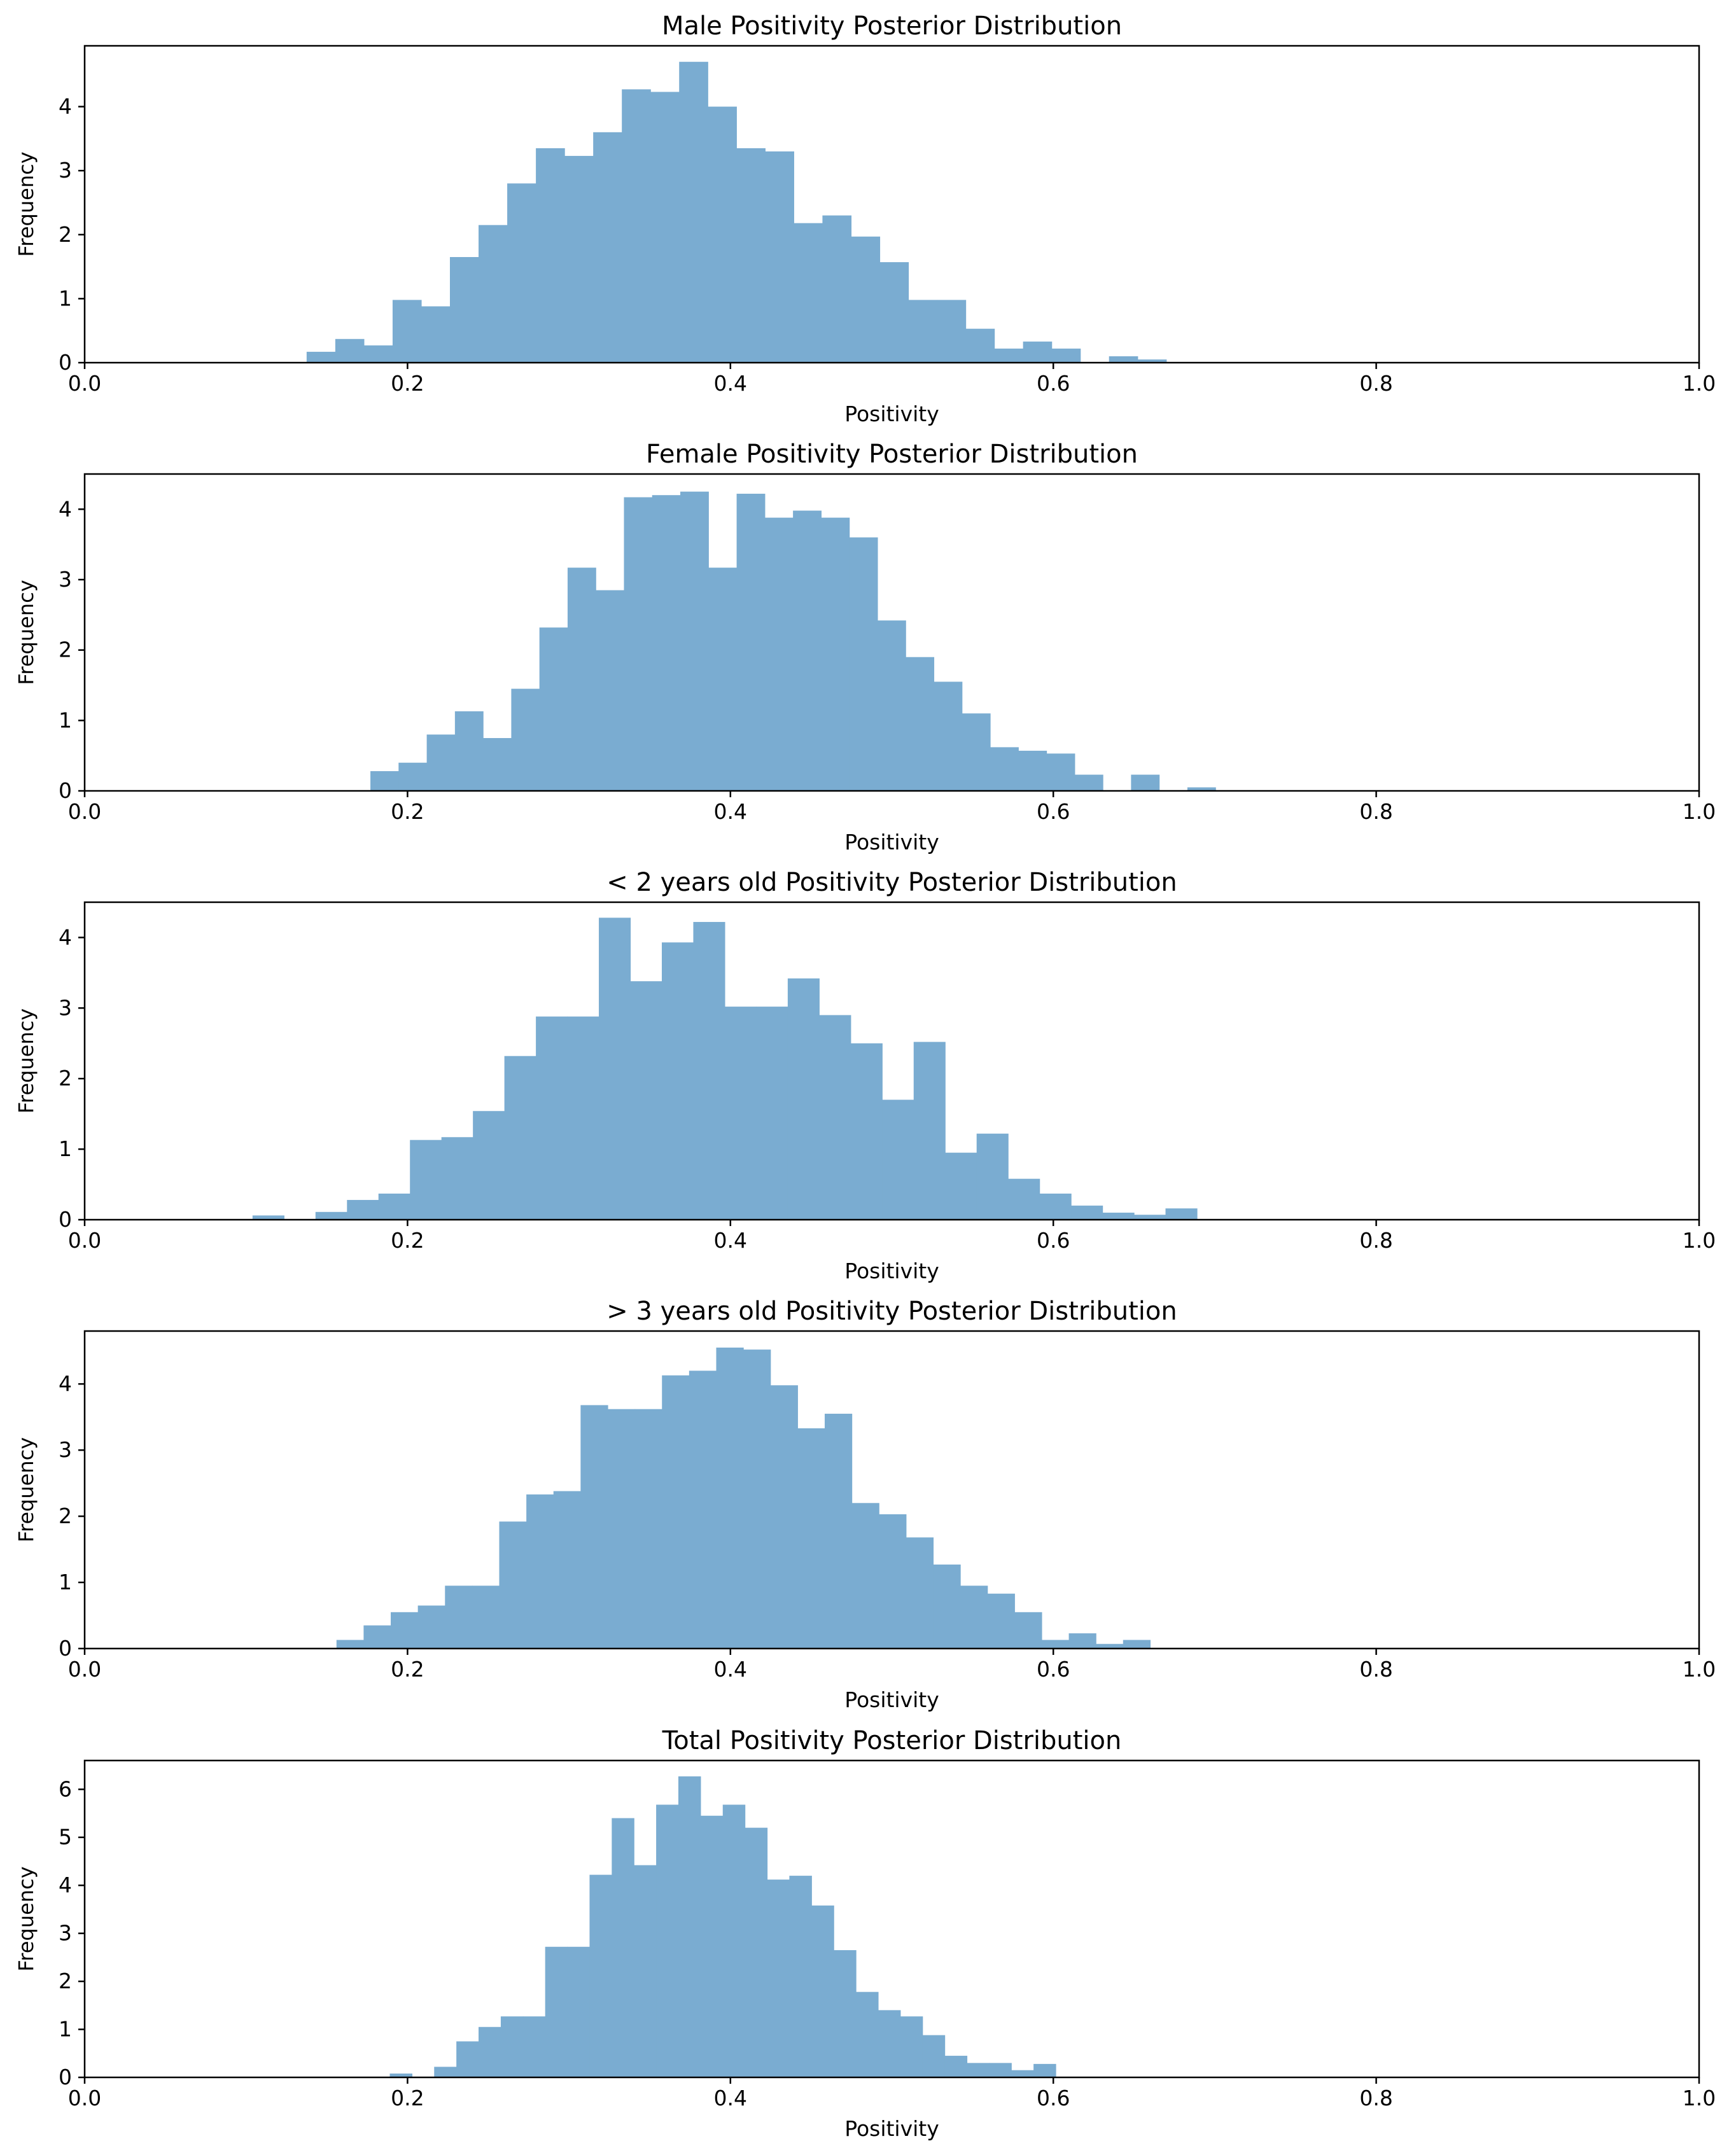  What do you see at coordinates (65, 1788) in the screenshot?
I see `y-tick-label: 6` at bounding box center [65, 1788].